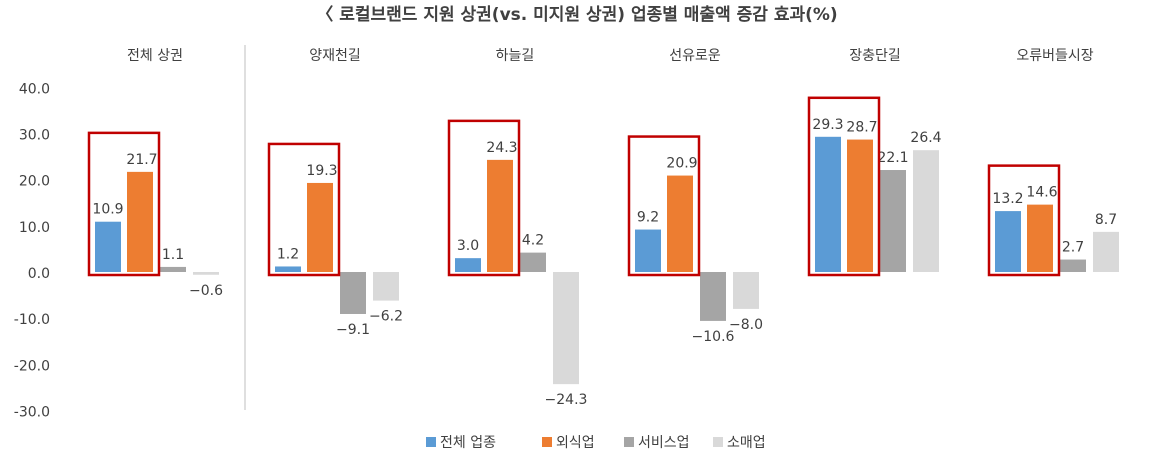 This screenshot has width=1154, height=465. What do you see at coordinates (288, 254) in the screenshot?
I see `data-label: 1.2` at bounding box center [288, 254].